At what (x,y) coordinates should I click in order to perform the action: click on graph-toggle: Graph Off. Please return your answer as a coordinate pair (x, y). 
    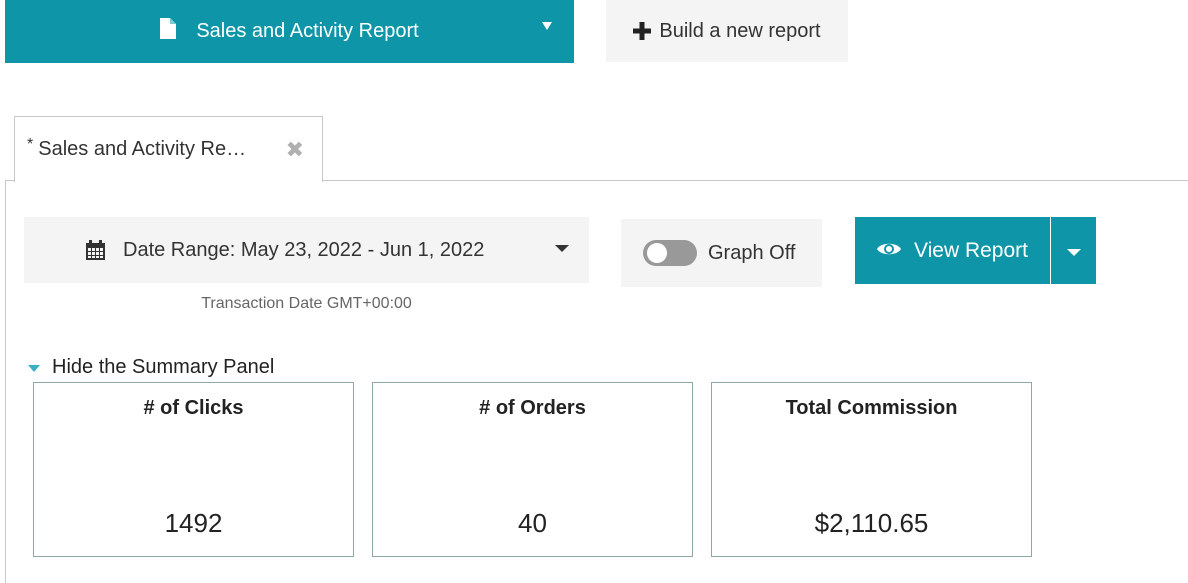
    Looking at the image, I should click on (721, 253).